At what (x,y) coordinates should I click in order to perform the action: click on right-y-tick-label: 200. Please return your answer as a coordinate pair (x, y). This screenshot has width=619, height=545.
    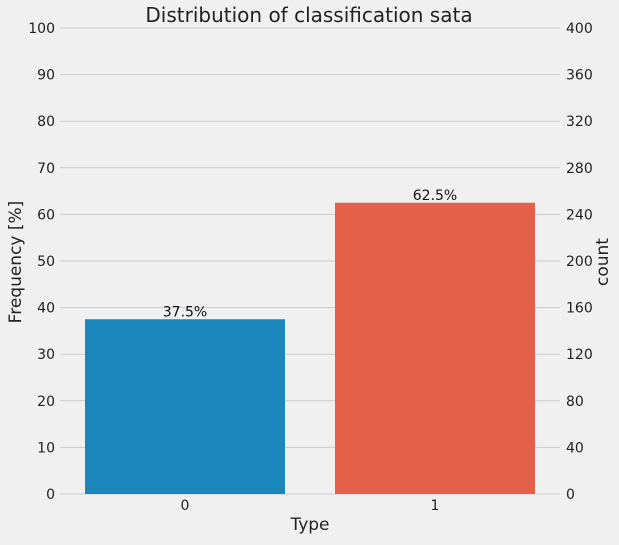
    Looking at the image, I should click on (579, 262).